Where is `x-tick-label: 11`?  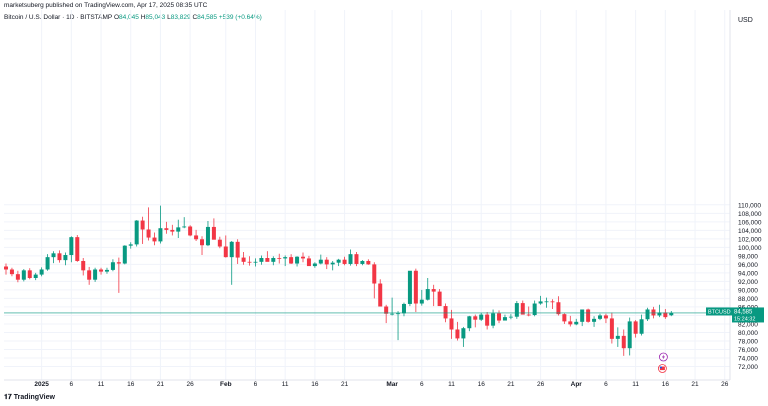
x-tick-label: 11 is located at coordinates (451, 384).